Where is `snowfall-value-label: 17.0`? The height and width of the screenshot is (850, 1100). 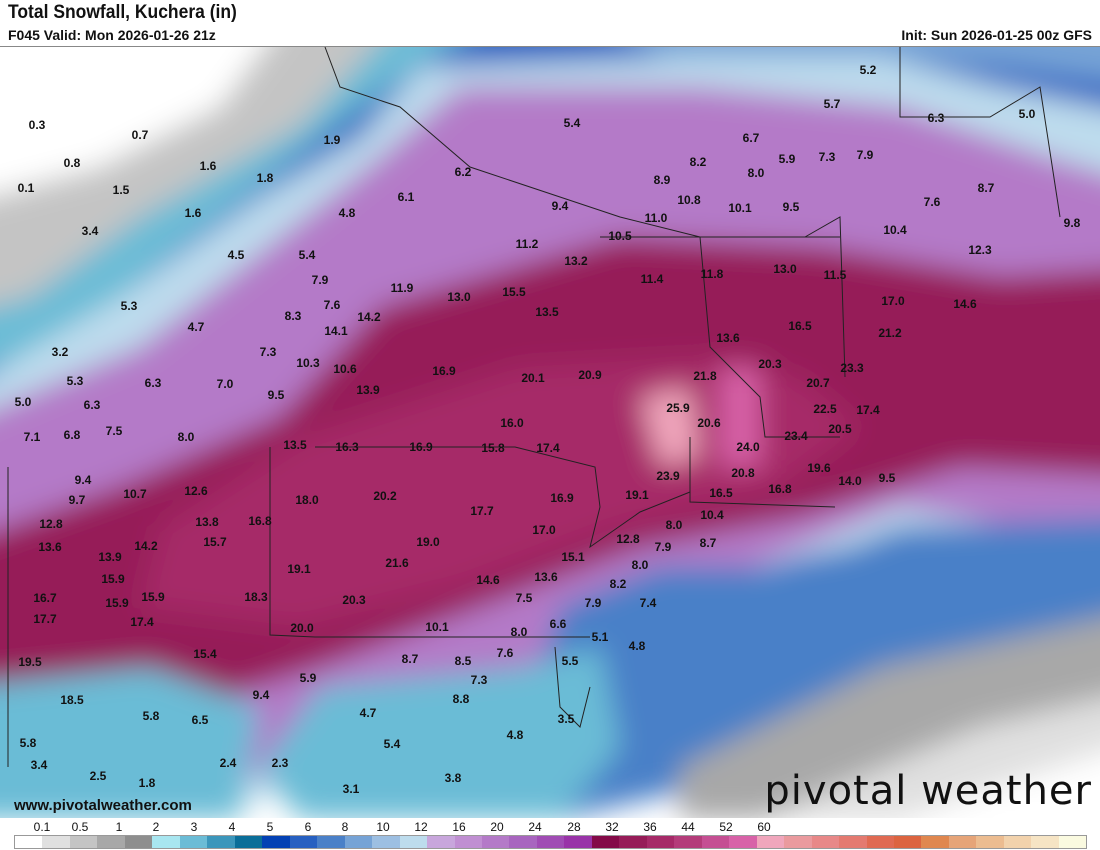 snowfall-value-label: 17.0 is located at coordinates (544, 530).